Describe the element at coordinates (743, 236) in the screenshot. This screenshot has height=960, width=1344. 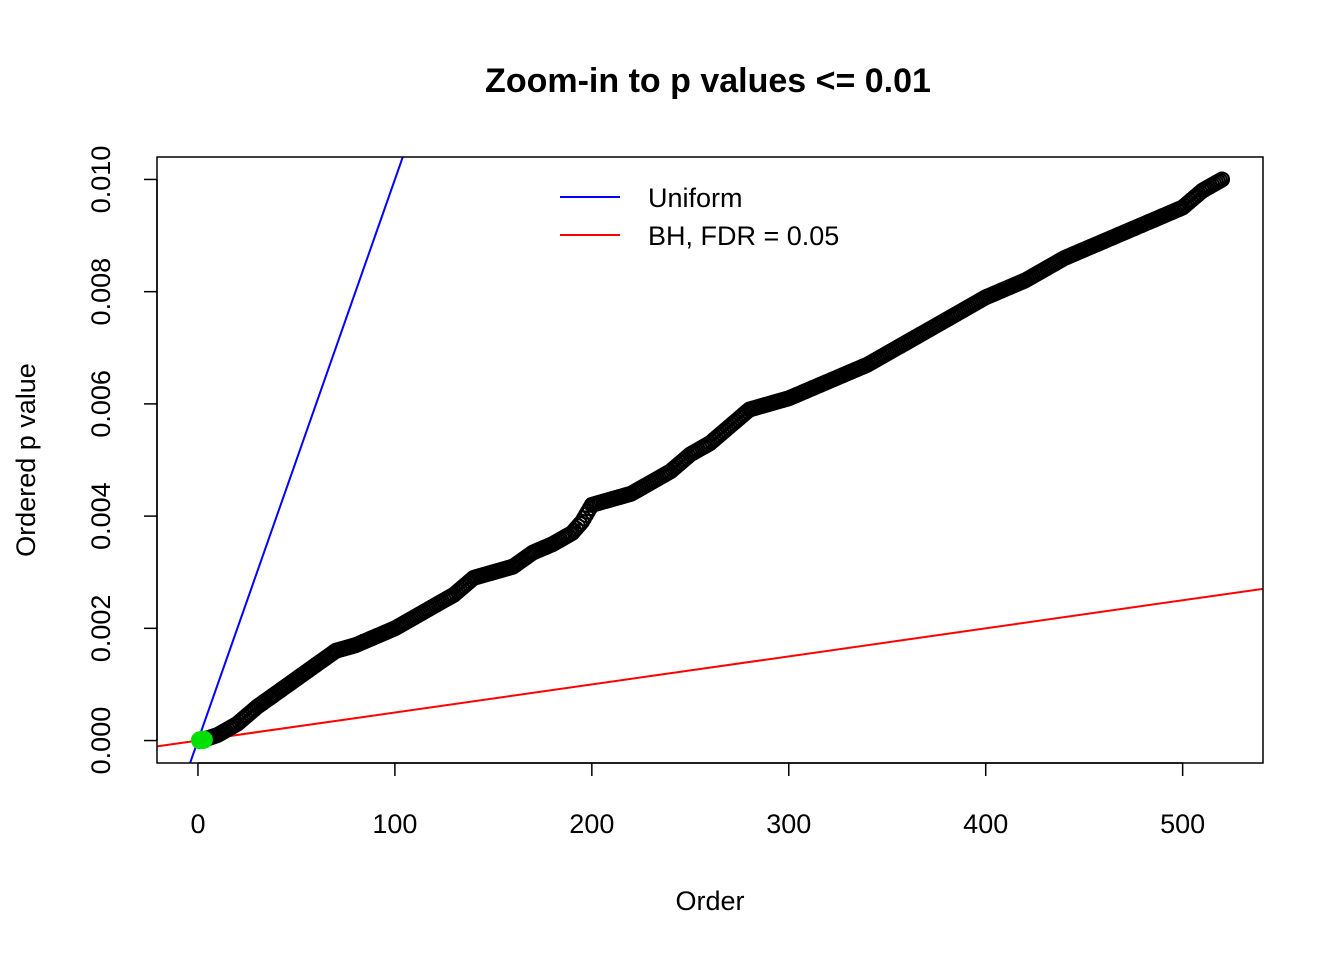
I see `legend-label: BH, FDR = 0.05` at that location.